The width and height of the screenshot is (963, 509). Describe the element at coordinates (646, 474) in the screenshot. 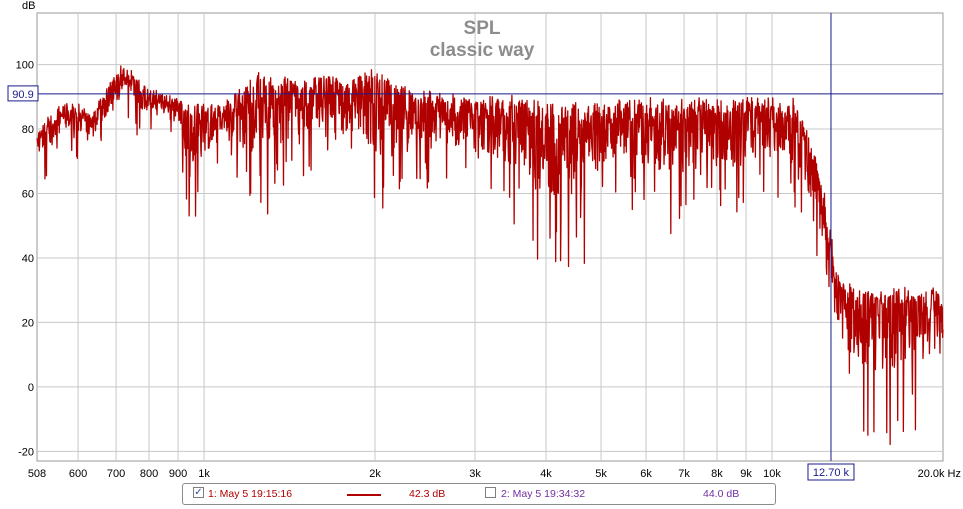

I see `x-tick-label: 6k` at that location.